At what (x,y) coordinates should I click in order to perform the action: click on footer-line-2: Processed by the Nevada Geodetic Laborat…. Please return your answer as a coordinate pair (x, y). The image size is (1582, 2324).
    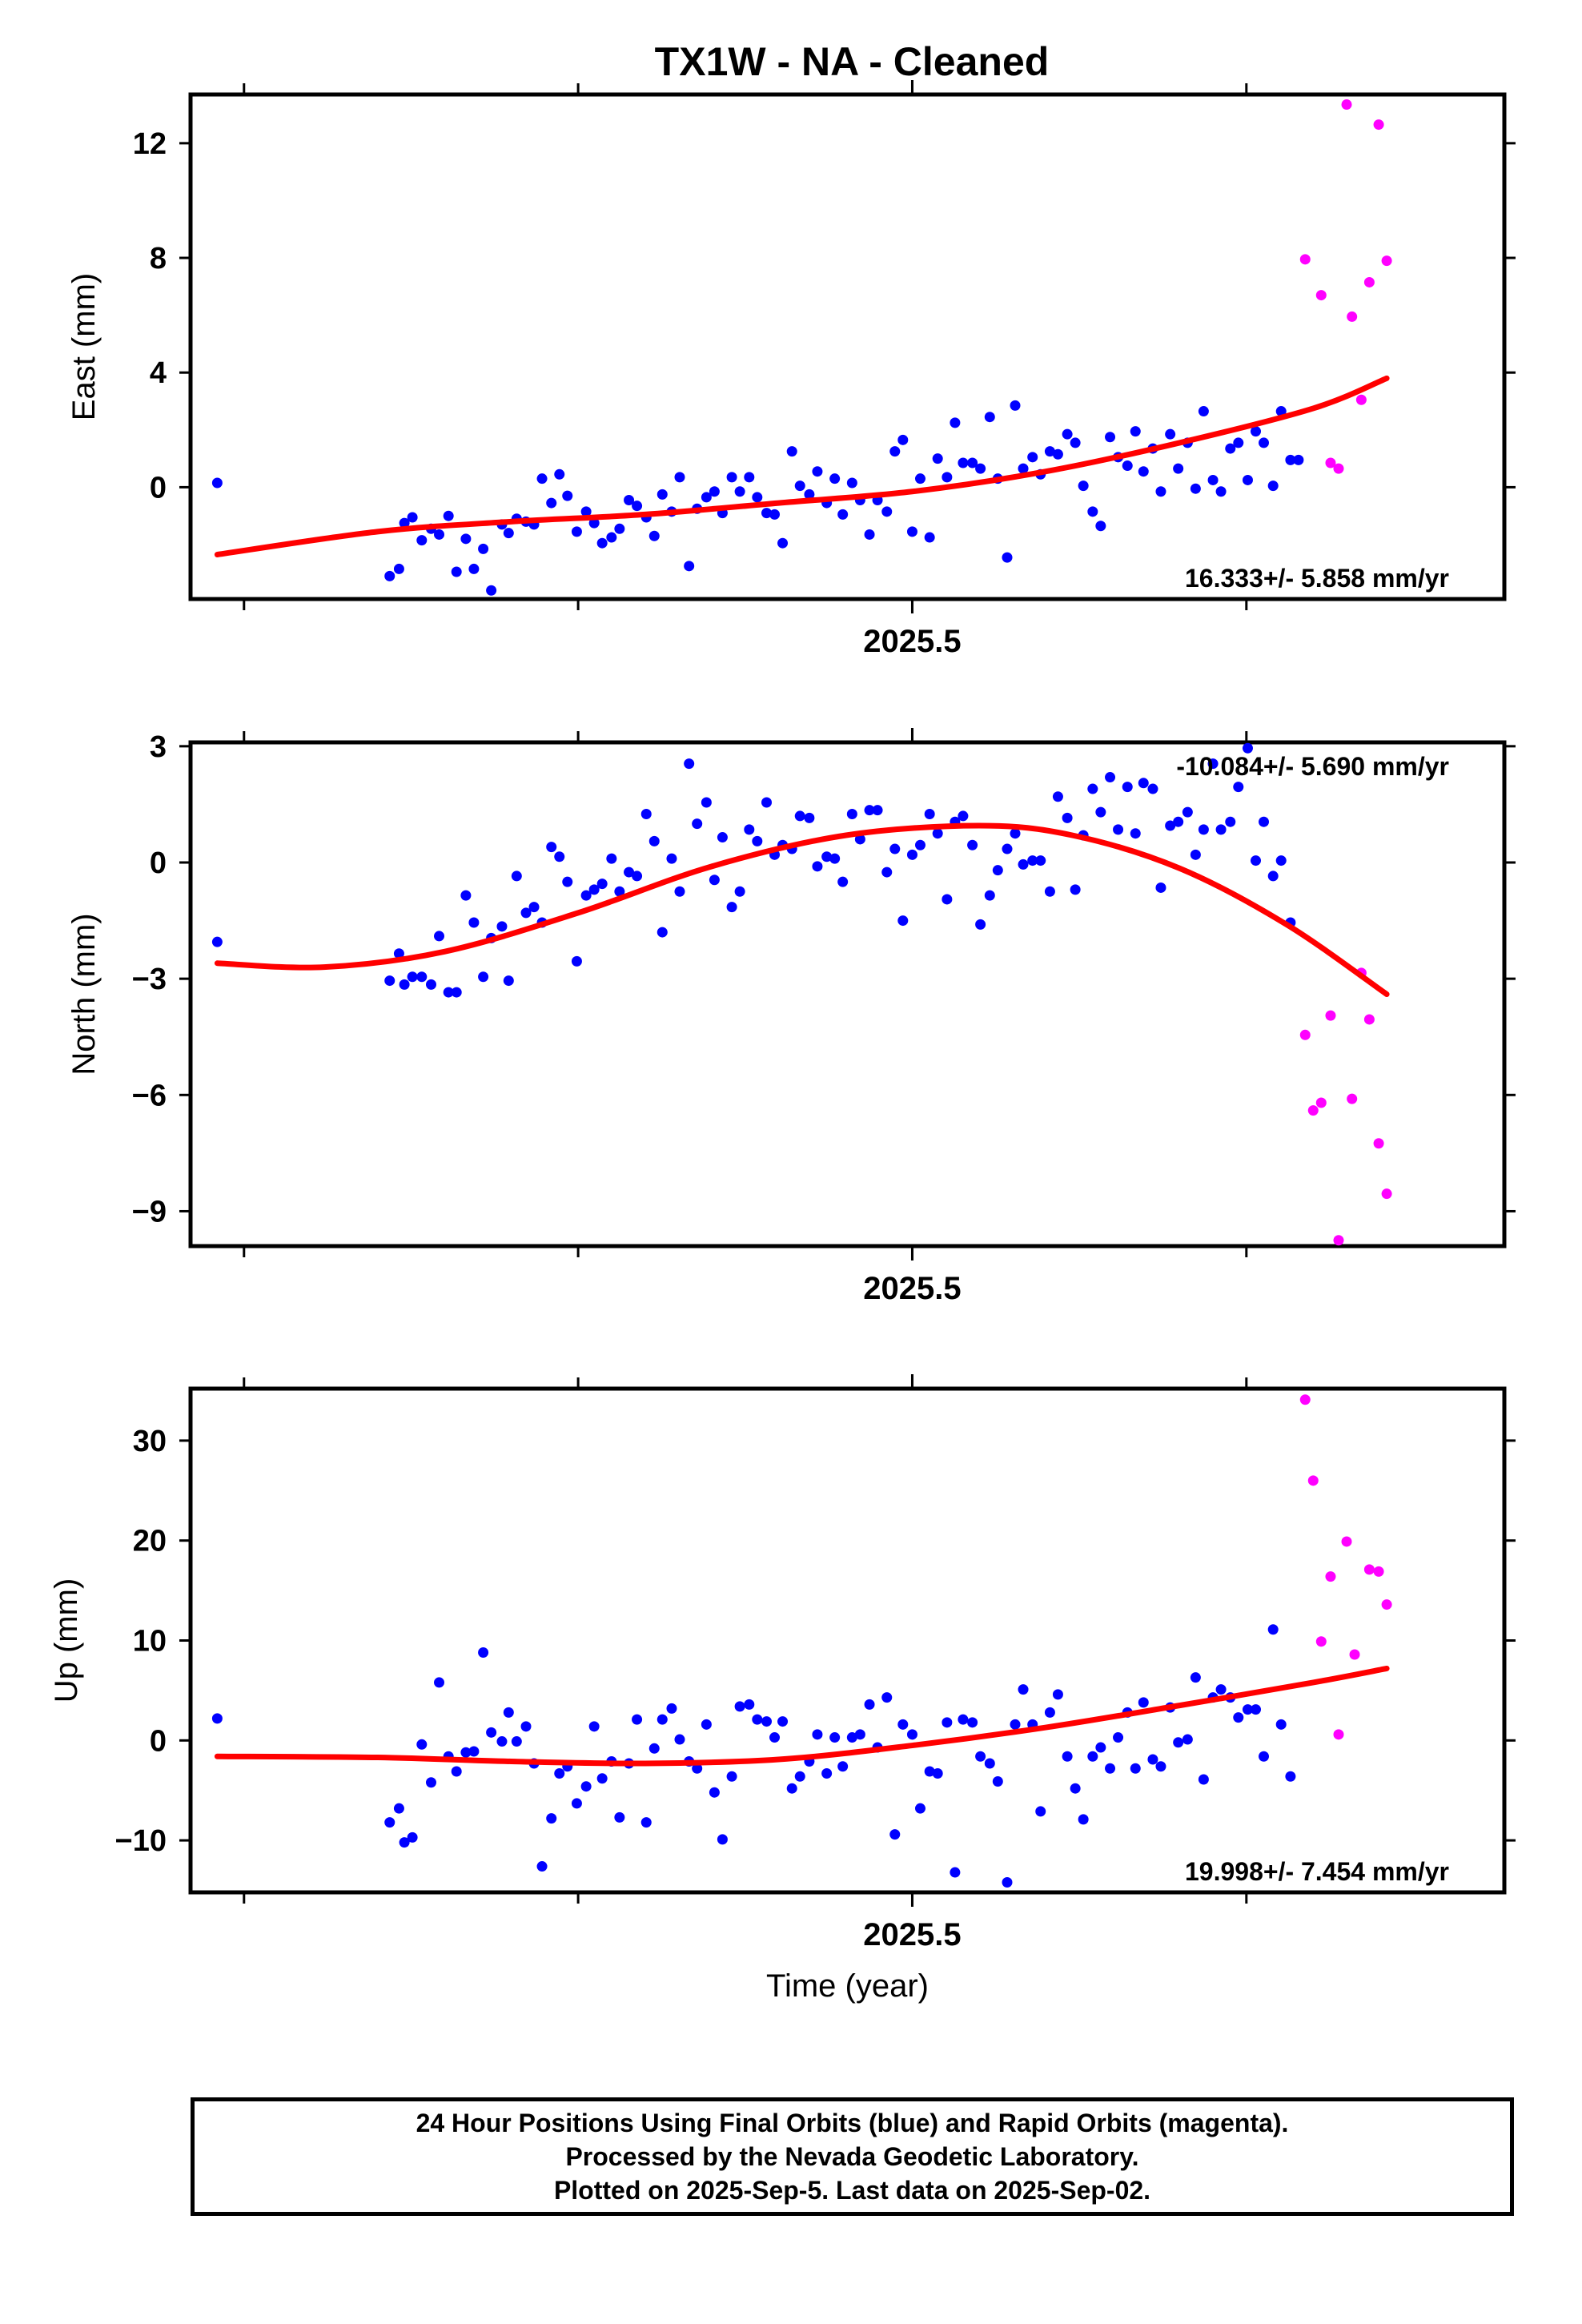
    Looking at the image, I should click on (852, 2156).